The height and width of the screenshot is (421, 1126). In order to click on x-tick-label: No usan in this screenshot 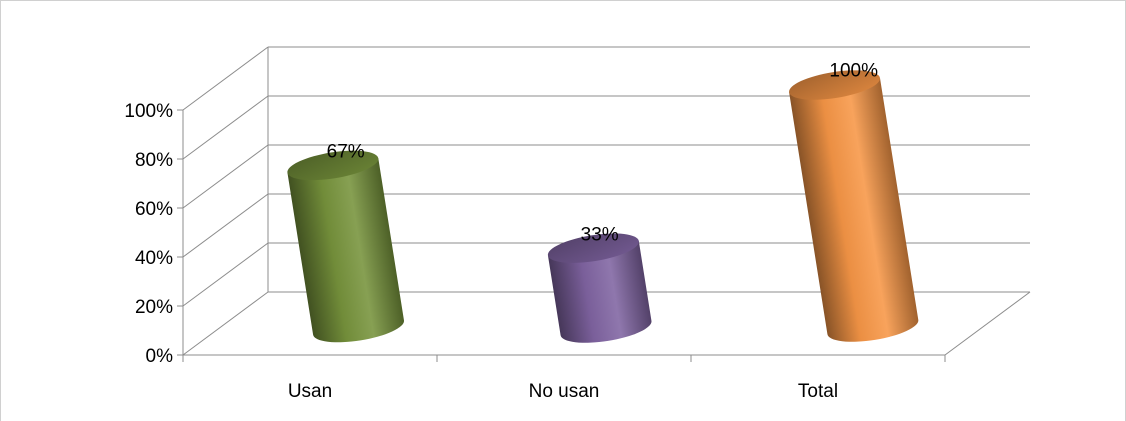, I will do `click(564, 391)`.